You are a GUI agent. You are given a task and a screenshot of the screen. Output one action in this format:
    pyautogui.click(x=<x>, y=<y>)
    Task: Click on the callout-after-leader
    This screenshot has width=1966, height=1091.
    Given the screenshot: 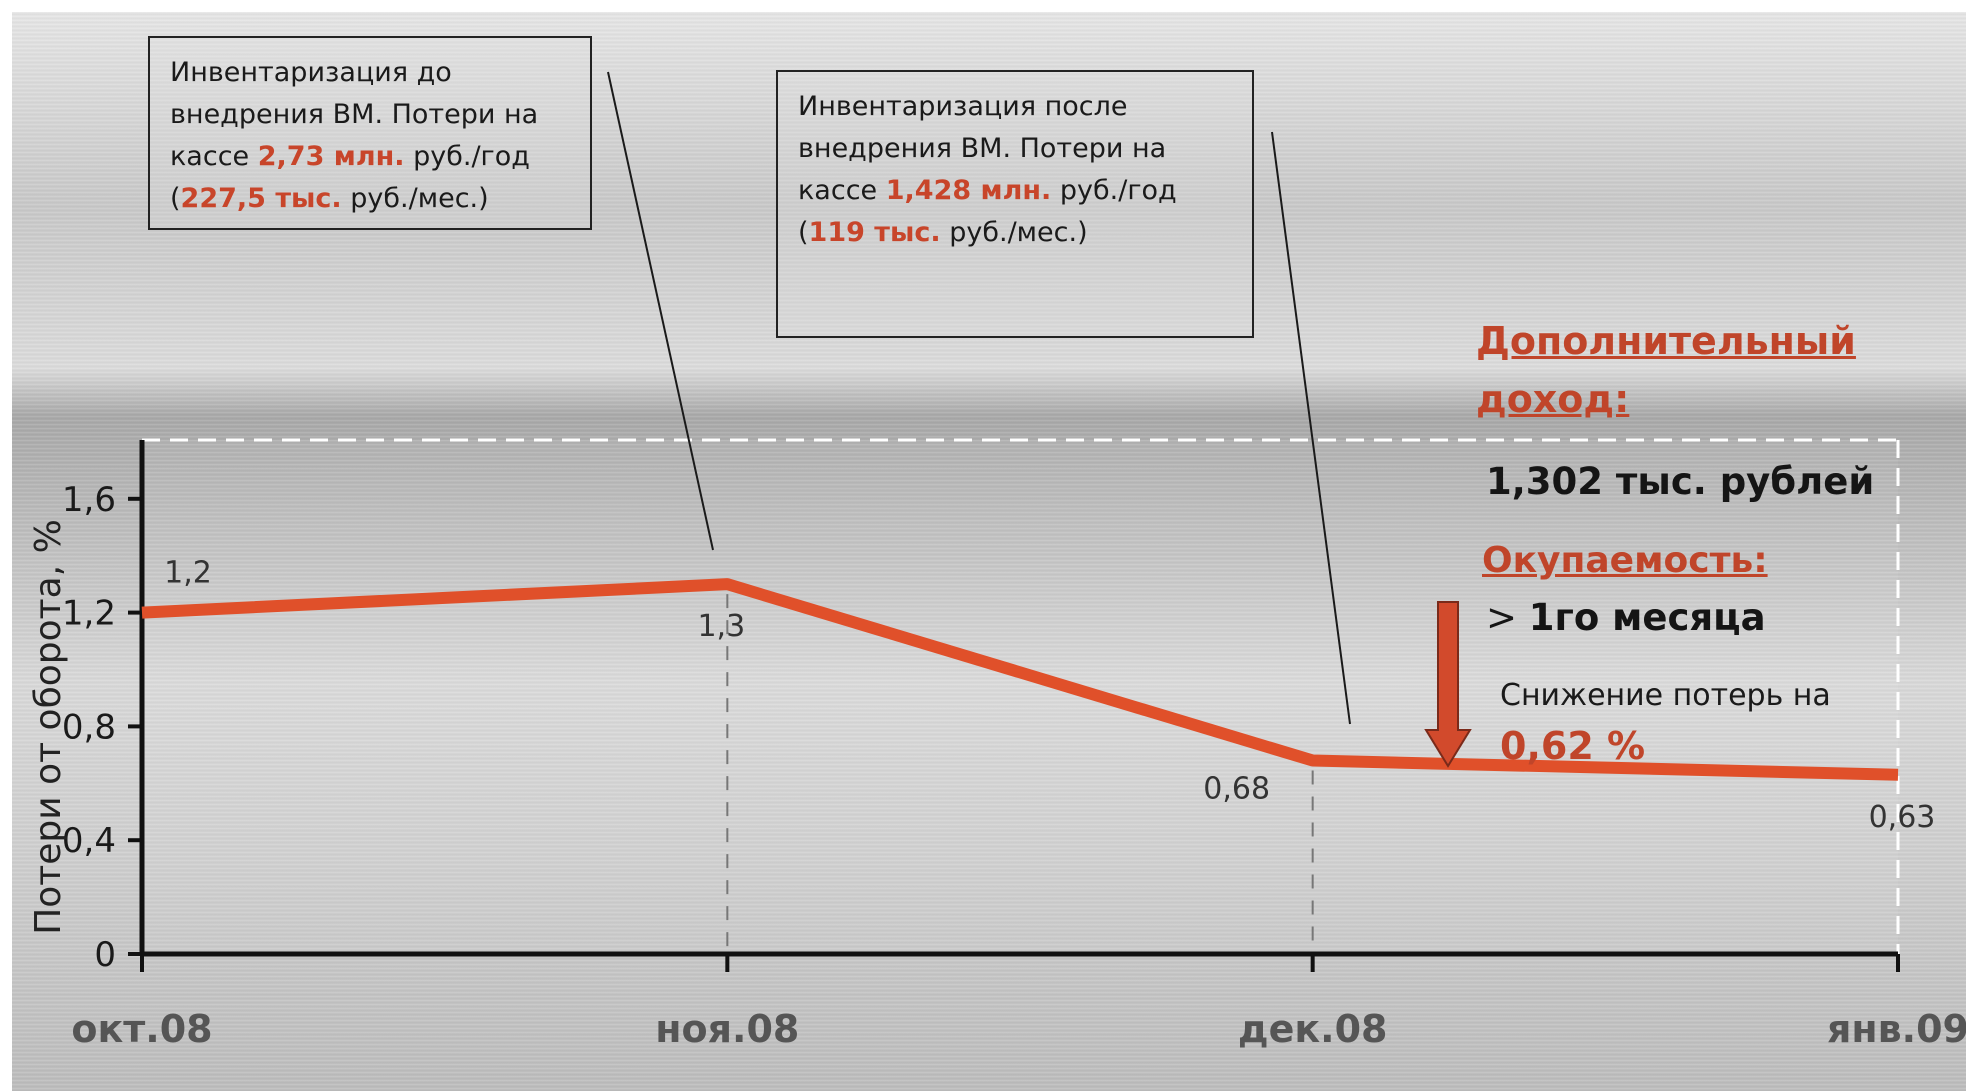 What is the action you would take?
    pyautogui.click(x=1311, y=428)
    